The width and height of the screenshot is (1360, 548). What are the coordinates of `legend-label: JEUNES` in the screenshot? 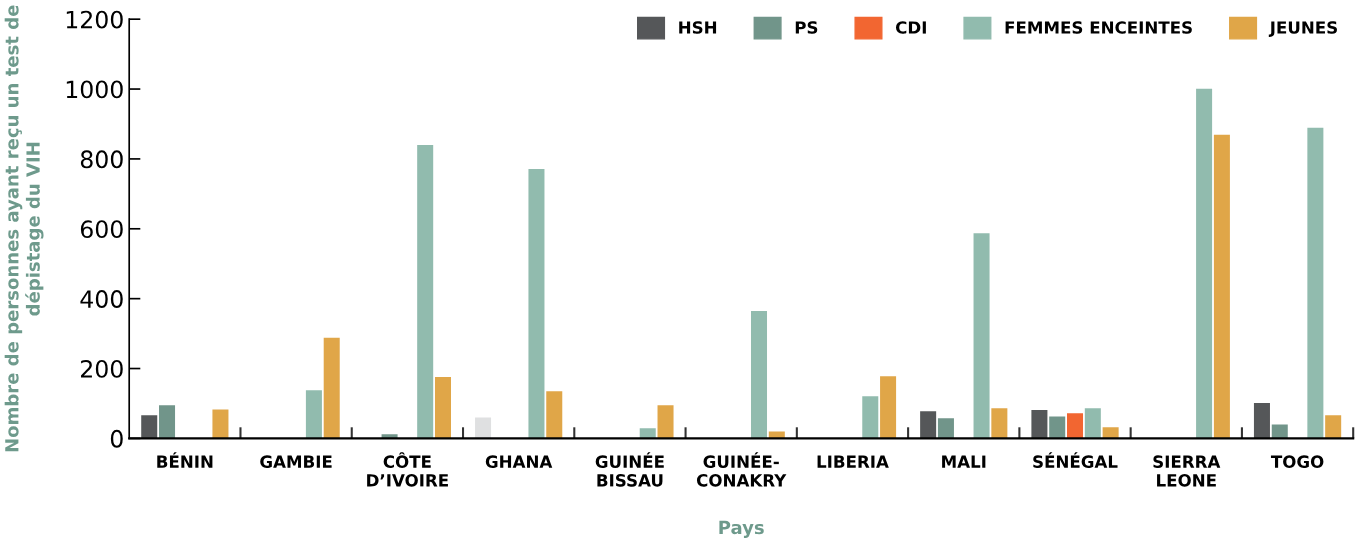 It's located at (1302, 29).